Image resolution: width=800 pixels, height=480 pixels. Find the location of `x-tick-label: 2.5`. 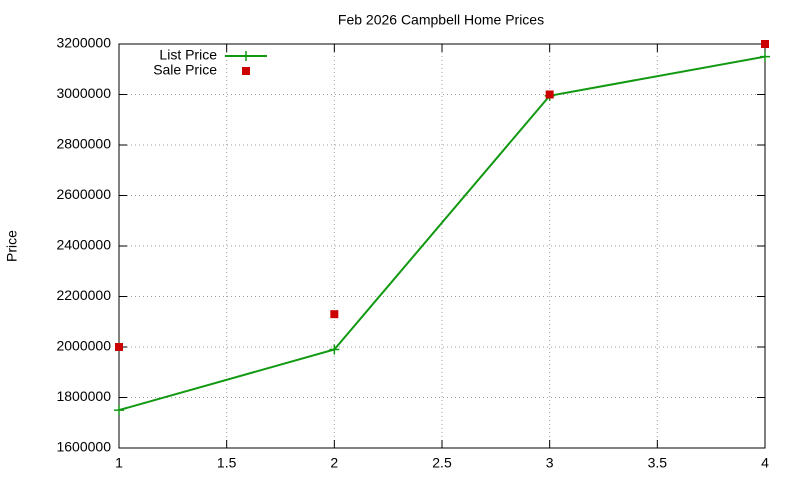

x-tick-label: 2.5 is located at coordinates (442, 463).